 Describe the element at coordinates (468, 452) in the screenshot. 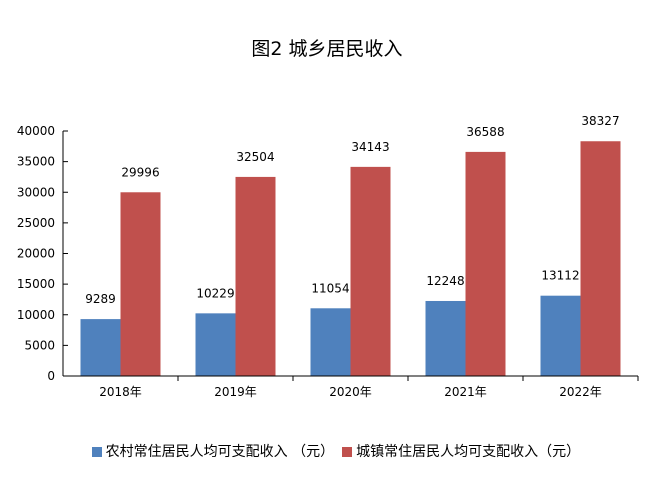

I see `legend-label: 城镇常住居民人均可支配收入（元）` at that location.